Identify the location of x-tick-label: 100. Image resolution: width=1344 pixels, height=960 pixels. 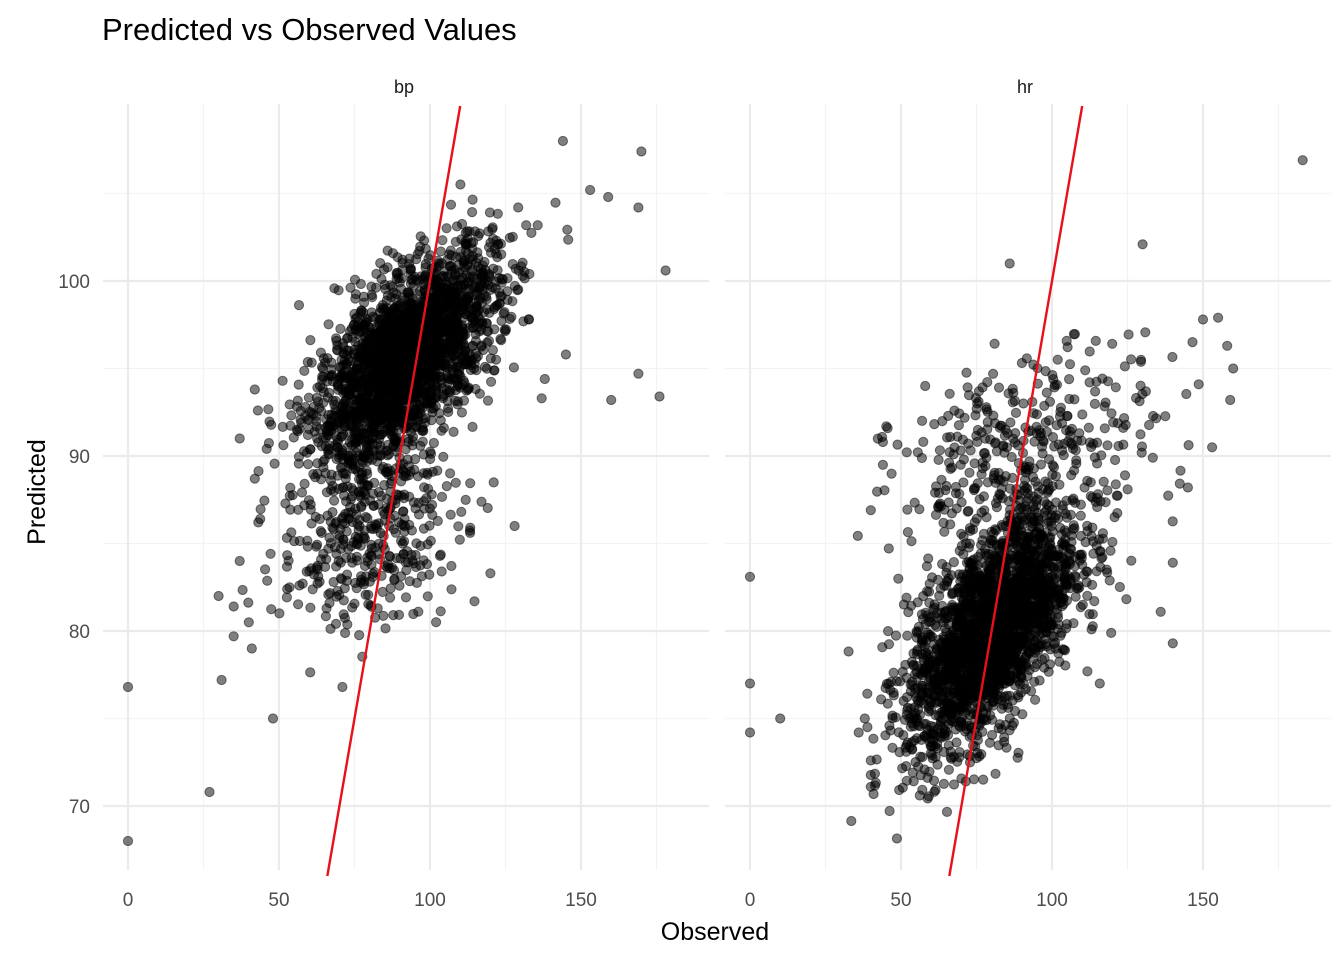
(430, 900).